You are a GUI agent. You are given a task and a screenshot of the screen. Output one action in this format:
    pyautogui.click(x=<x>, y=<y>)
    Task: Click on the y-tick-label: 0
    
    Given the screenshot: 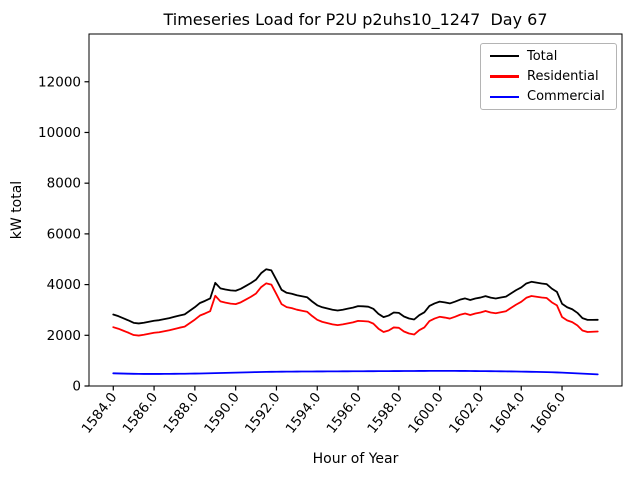 What is the action you would take?
    pyautogui.click(x=76, y=387)
    